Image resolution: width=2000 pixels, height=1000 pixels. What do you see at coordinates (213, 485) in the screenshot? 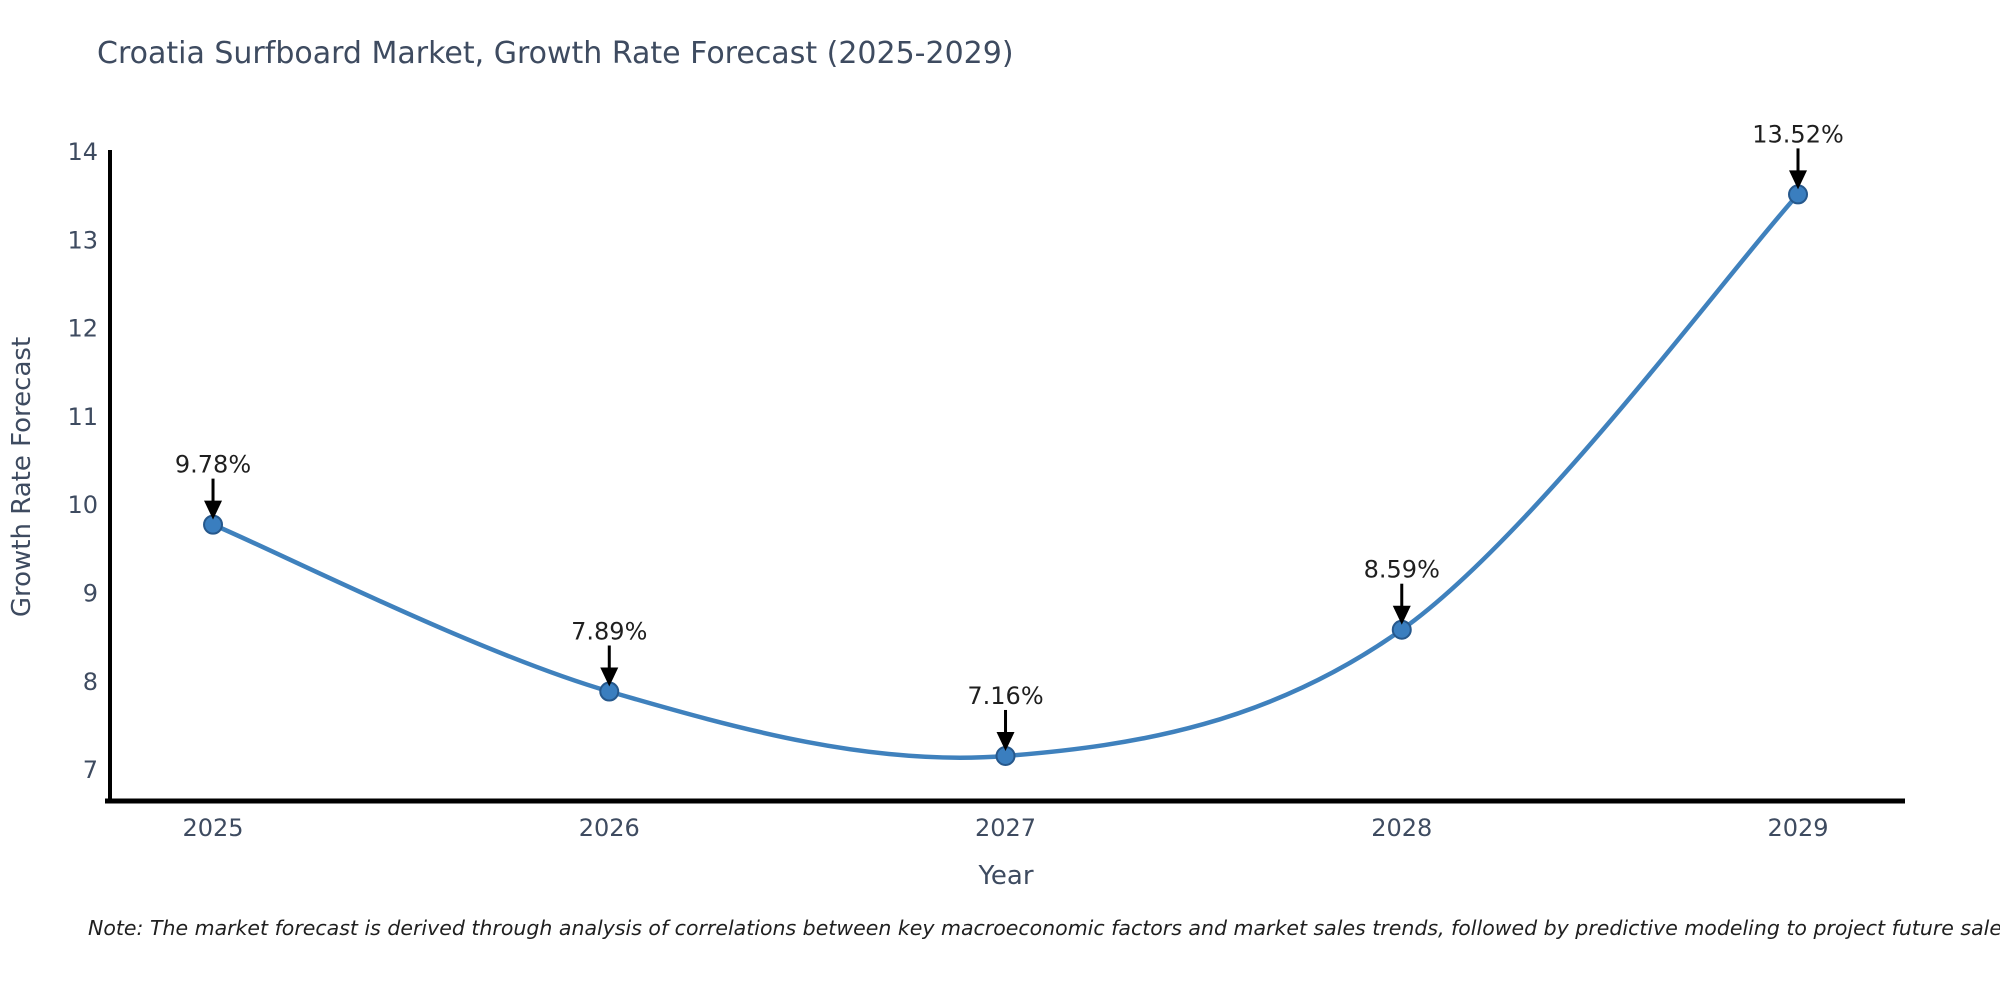
I see `point-annotation: 9.78%` at bounding box center [213, 485].